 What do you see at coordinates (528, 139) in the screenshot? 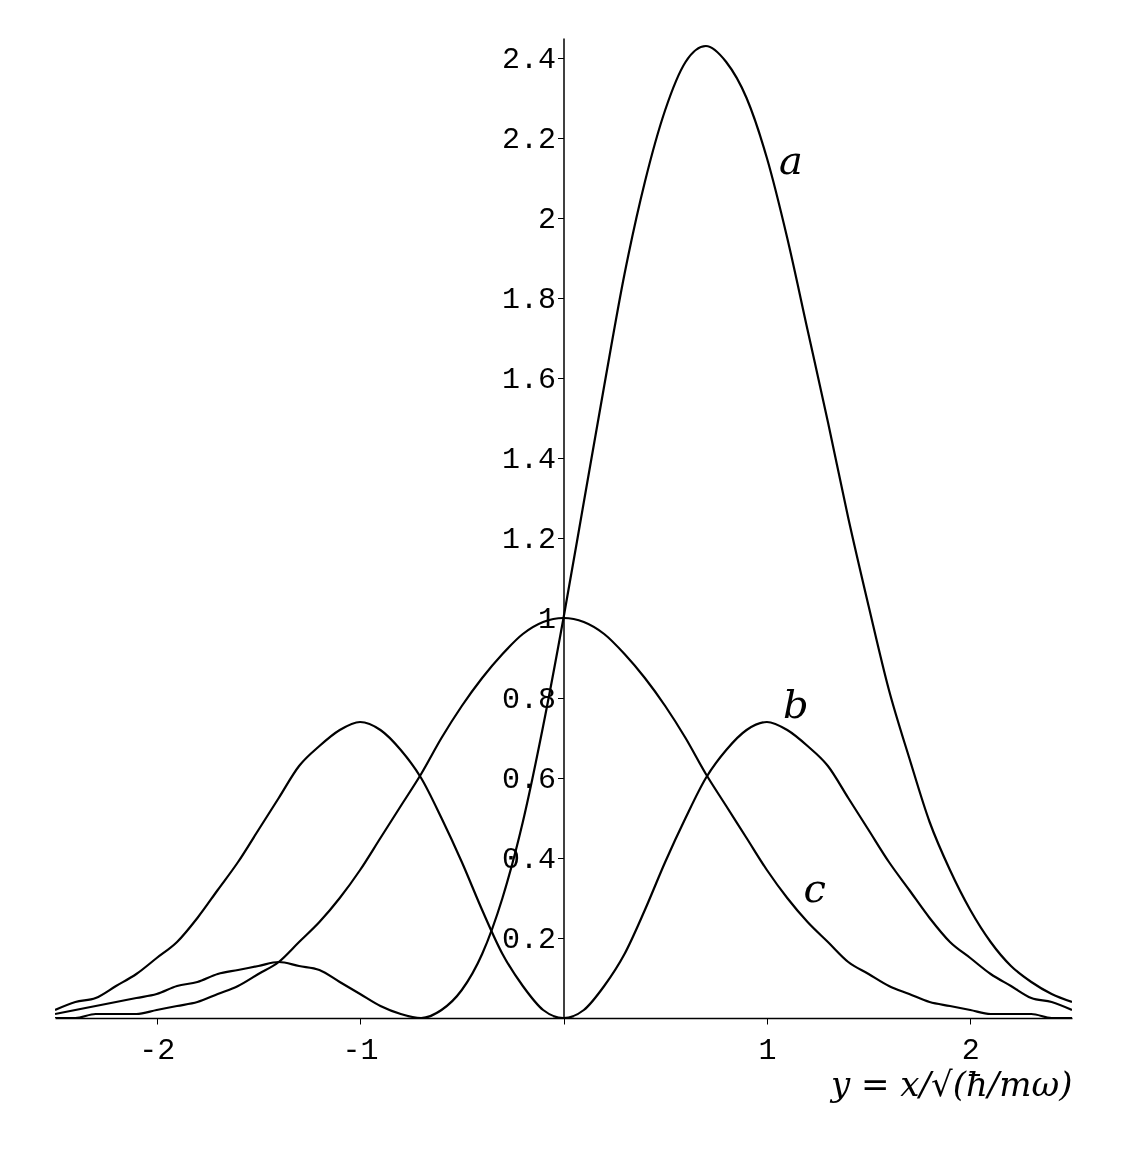
I see `y-tick-label: 2.2` at bounding box center [528, 139].